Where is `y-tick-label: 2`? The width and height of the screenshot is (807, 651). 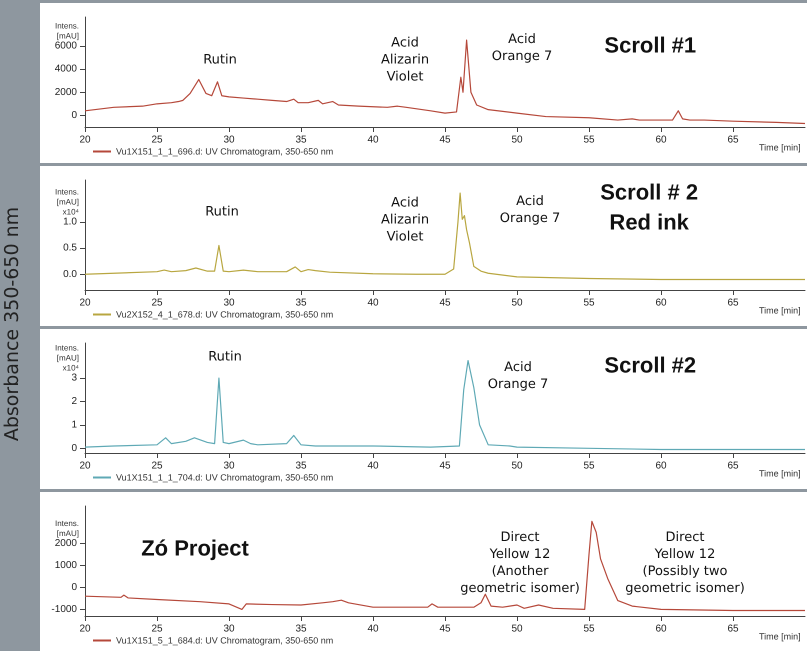 y-tick-label: 2 is located at coordinates (74, 402).